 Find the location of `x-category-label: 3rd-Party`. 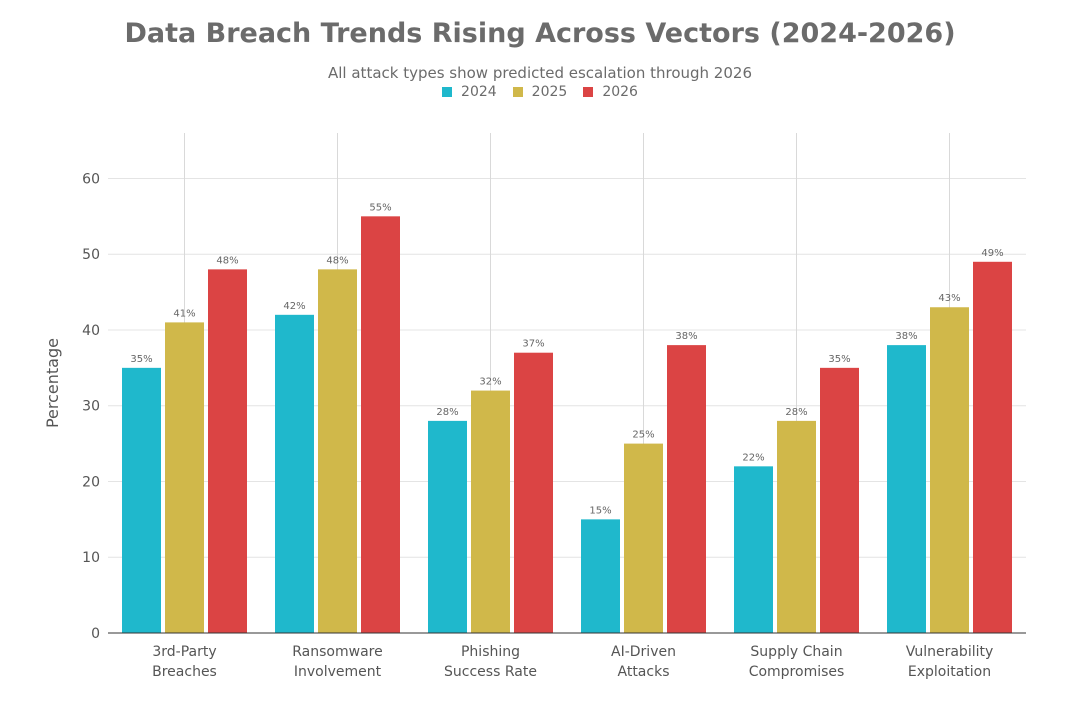

x-category-label: 3rd-Party is located at coordinates (184, 652).